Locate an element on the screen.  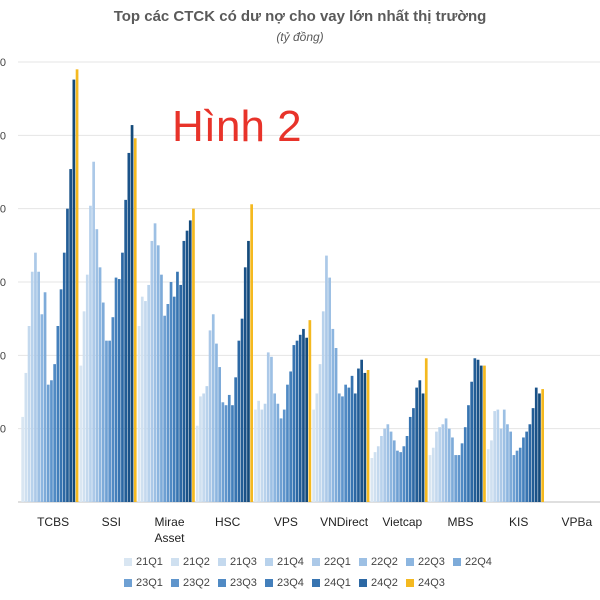
x-category-label: SSI is located at coordinates (111, 522).